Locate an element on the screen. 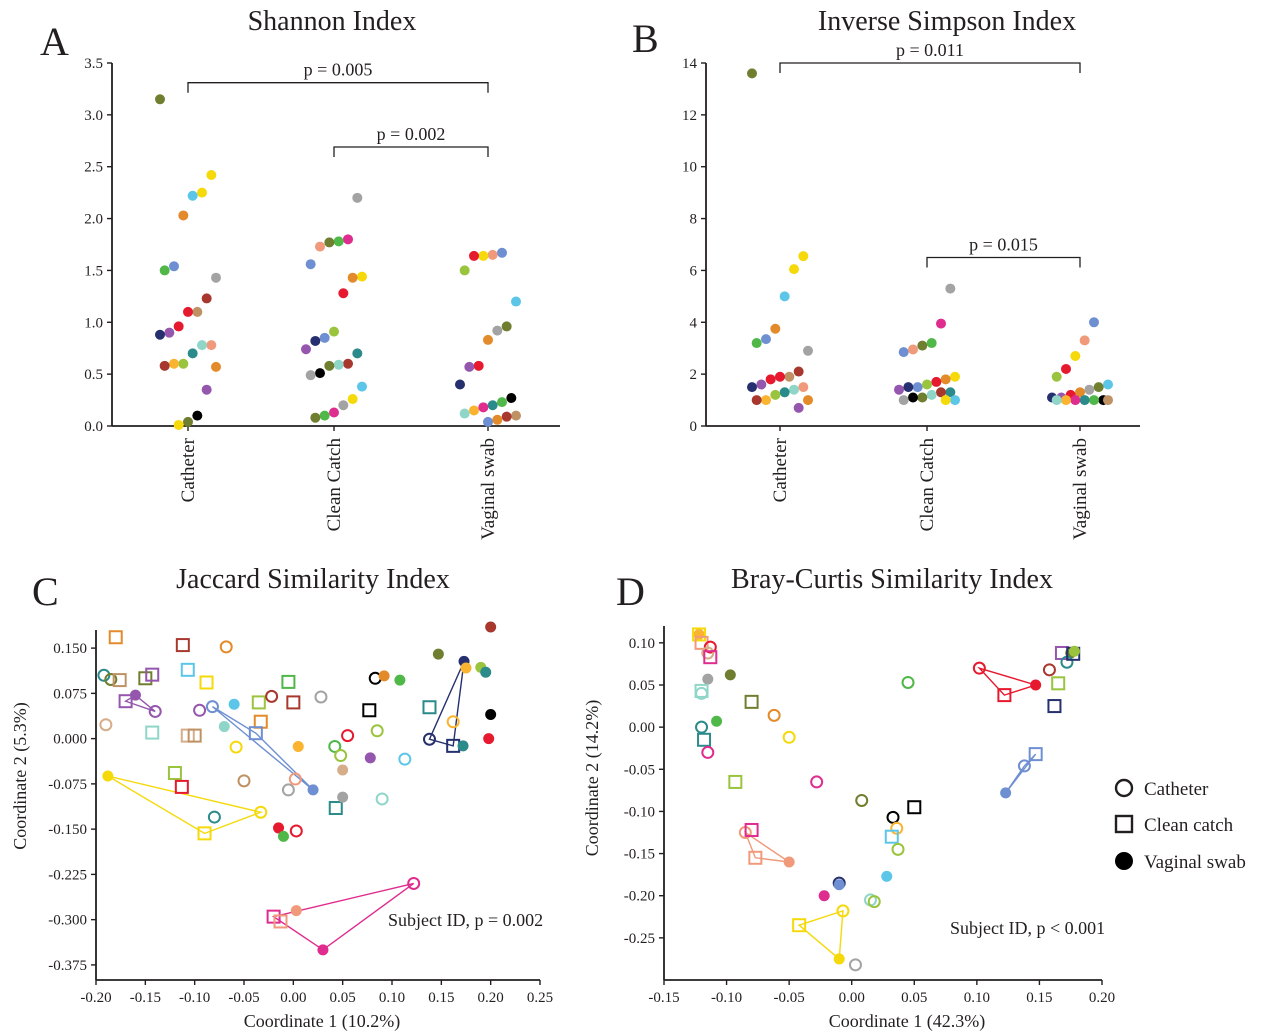 The height and width of the screenshot is (1033, 1265). legend-clean-catch-label: Clean catch is located at coordinates (1189, 825).